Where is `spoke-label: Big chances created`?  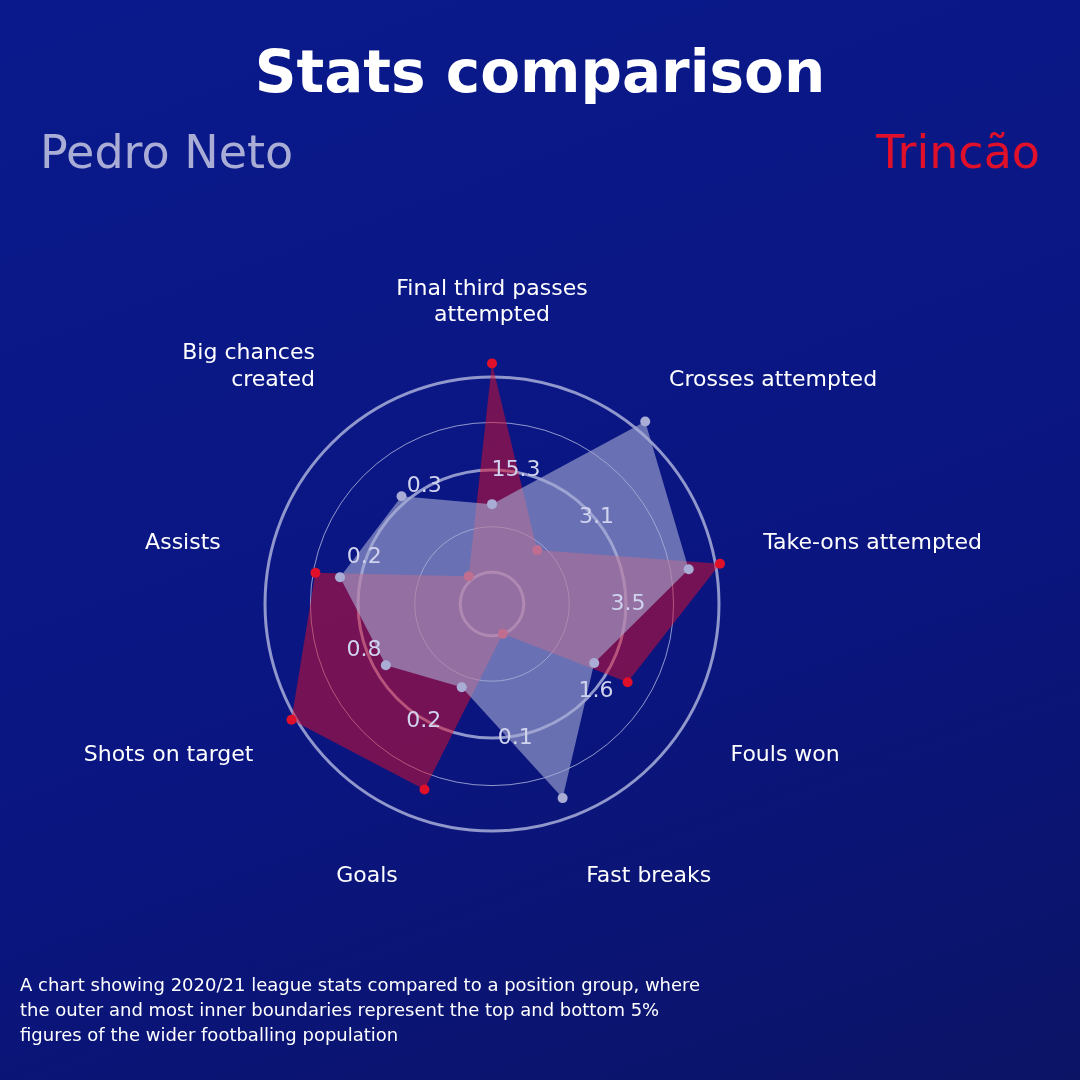
spoke-label: Big chances created is located at coordinates (248, 365).